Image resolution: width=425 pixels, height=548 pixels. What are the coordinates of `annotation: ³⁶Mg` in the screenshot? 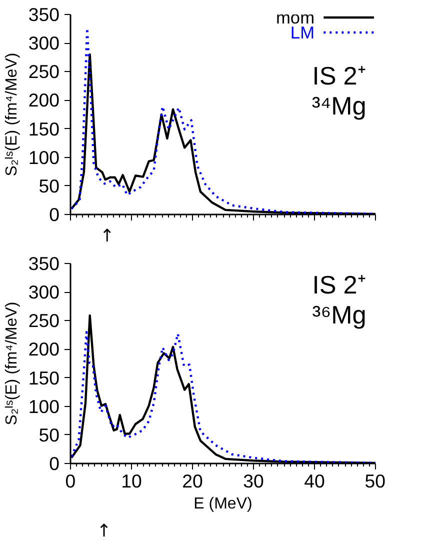 It's located at (339, 316).